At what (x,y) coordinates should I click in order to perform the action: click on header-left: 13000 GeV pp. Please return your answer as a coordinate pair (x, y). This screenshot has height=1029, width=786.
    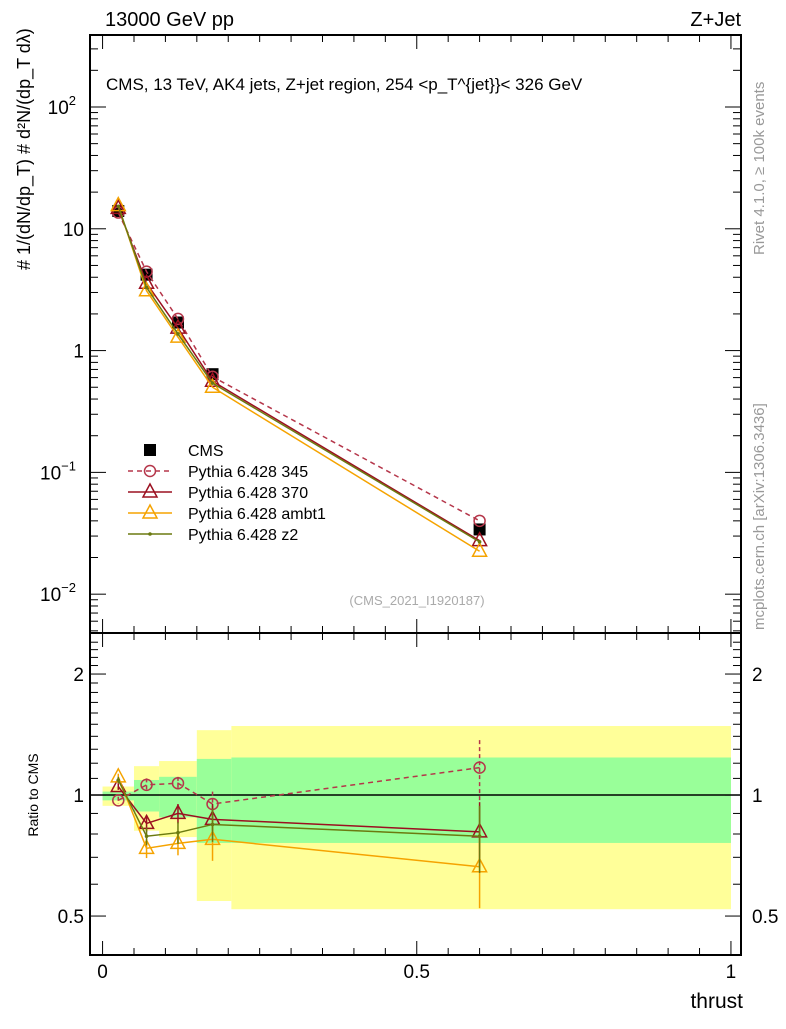
    Looking at the image, I should click on (169, 20).